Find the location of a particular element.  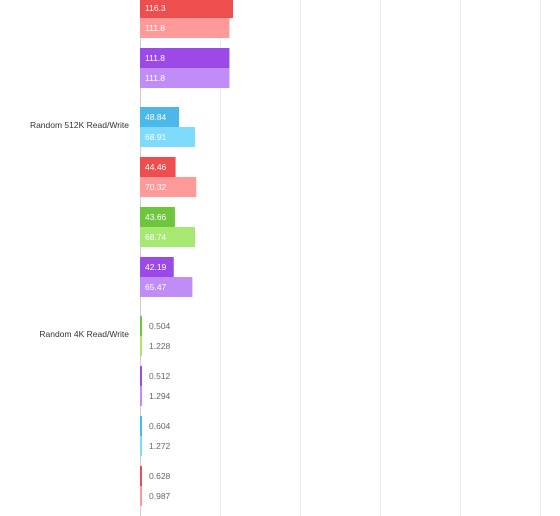

category-label: Random 512K Read/Write is located at coordinates (79, 125).